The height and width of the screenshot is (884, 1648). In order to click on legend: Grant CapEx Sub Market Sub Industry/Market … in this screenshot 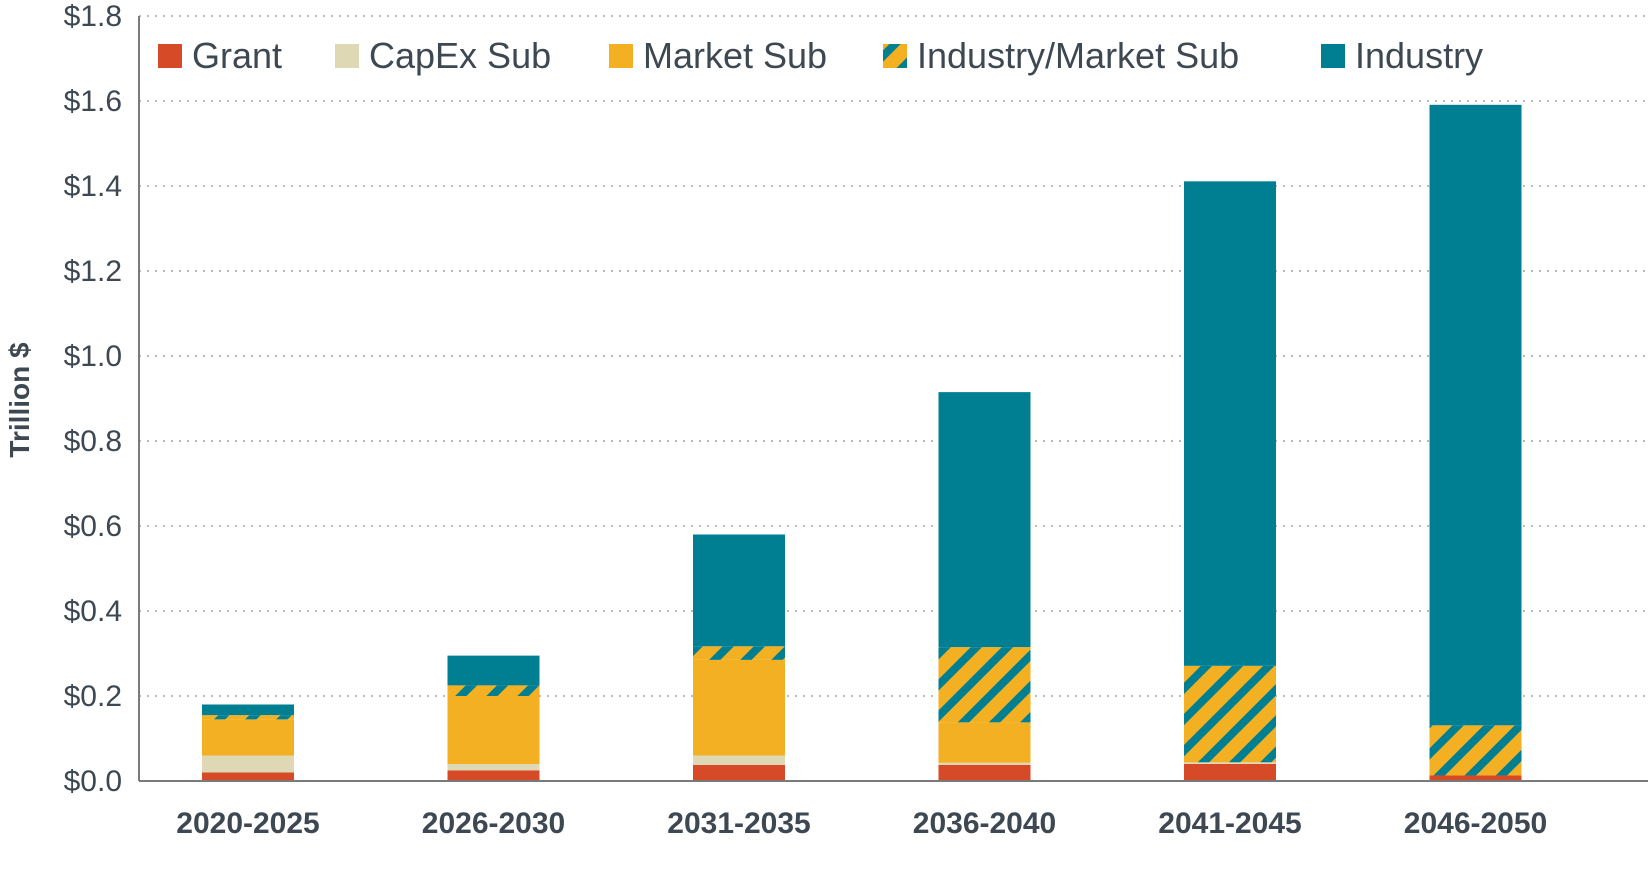, I will do `click(820, 55)`.